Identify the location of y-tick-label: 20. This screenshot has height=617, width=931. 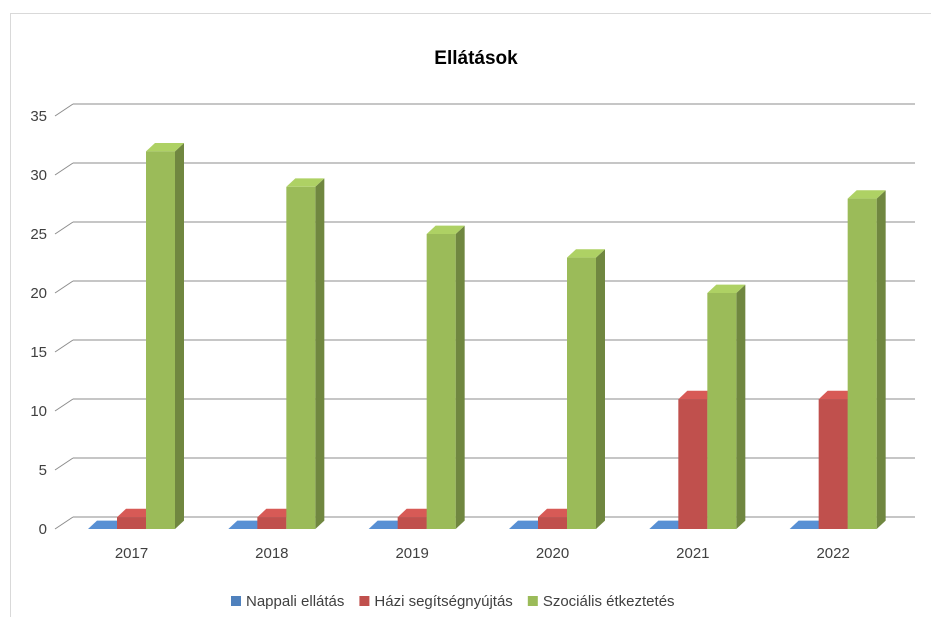
(38, 293).